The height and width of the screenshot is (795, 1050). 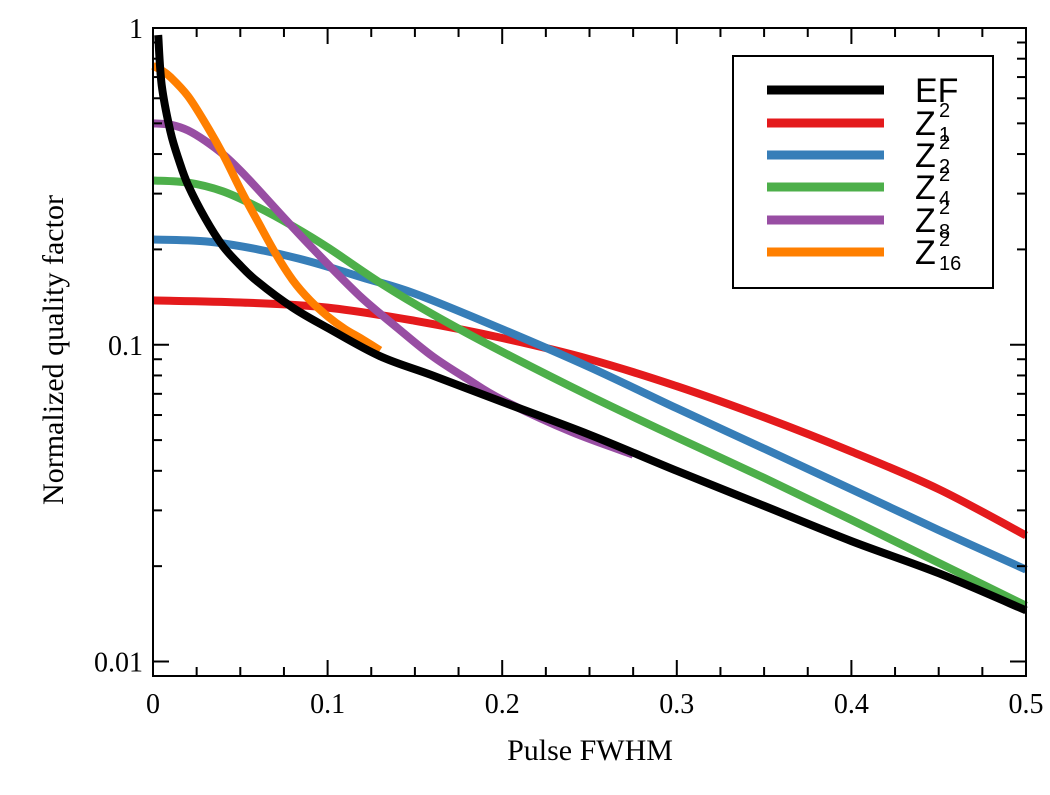 I want to click on x-tick-label: 0, so click(x=153, y=704).